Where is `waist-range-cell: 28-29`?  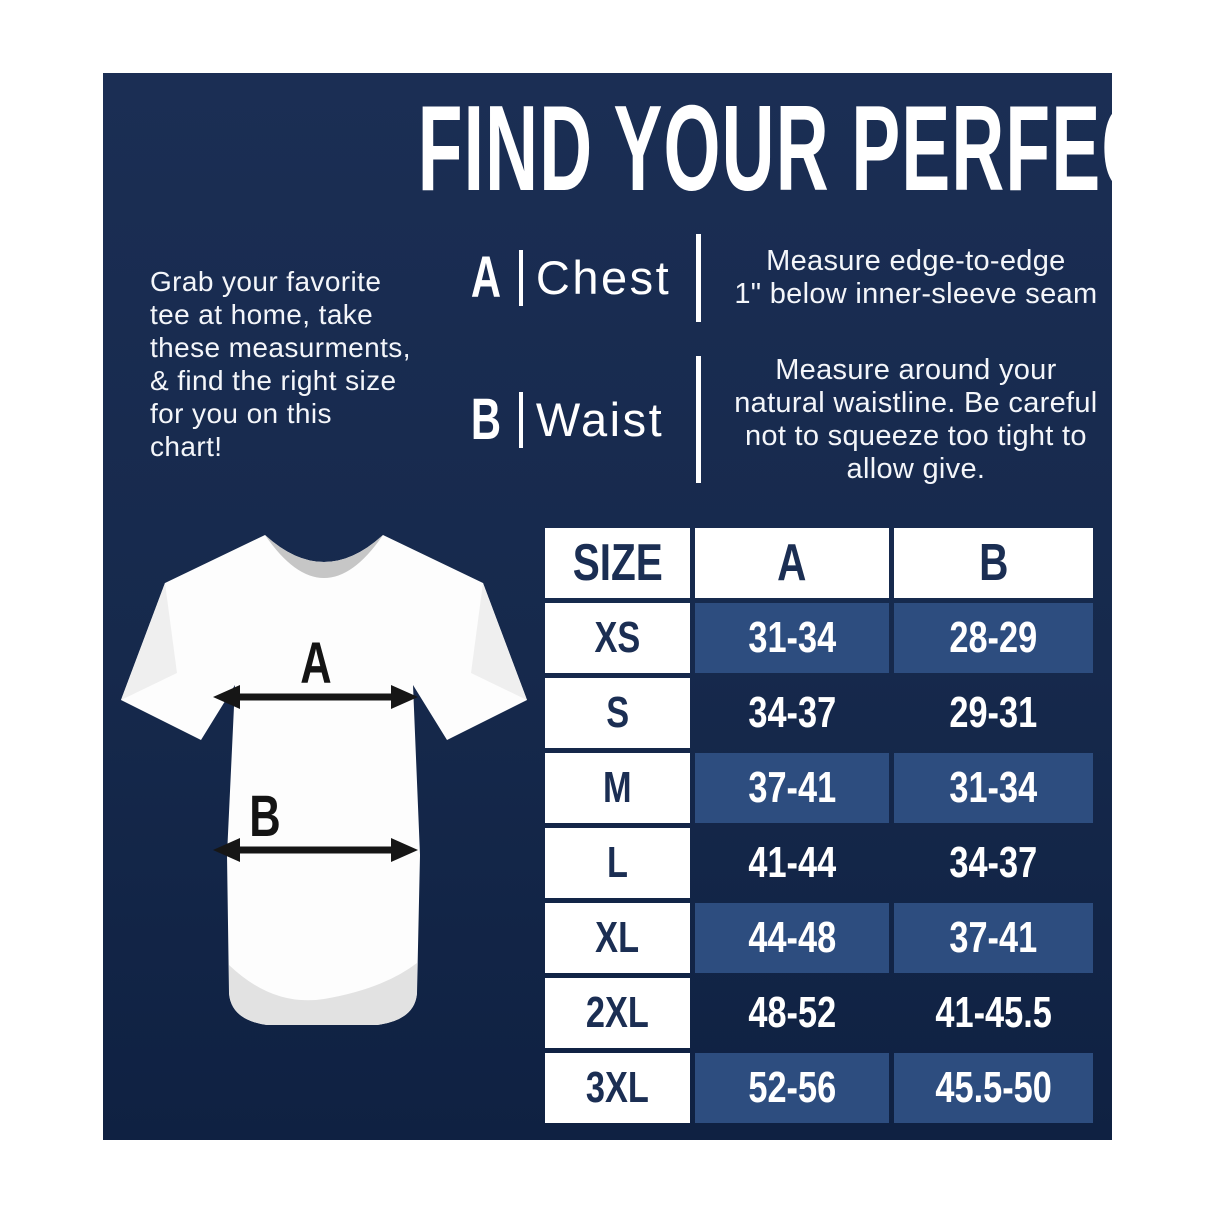
waist-range-cell: 28-29 is located at coordinates (993, 638).